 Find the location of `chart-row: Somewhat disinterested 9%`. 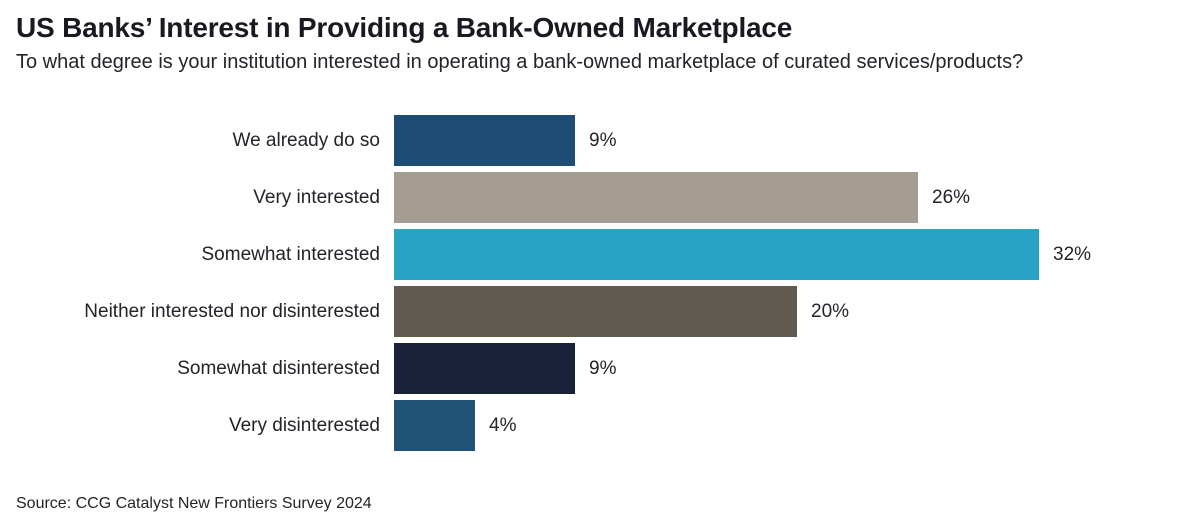

chart-row: Somewhat disinterested 9% is located at coordinates (600, 368).